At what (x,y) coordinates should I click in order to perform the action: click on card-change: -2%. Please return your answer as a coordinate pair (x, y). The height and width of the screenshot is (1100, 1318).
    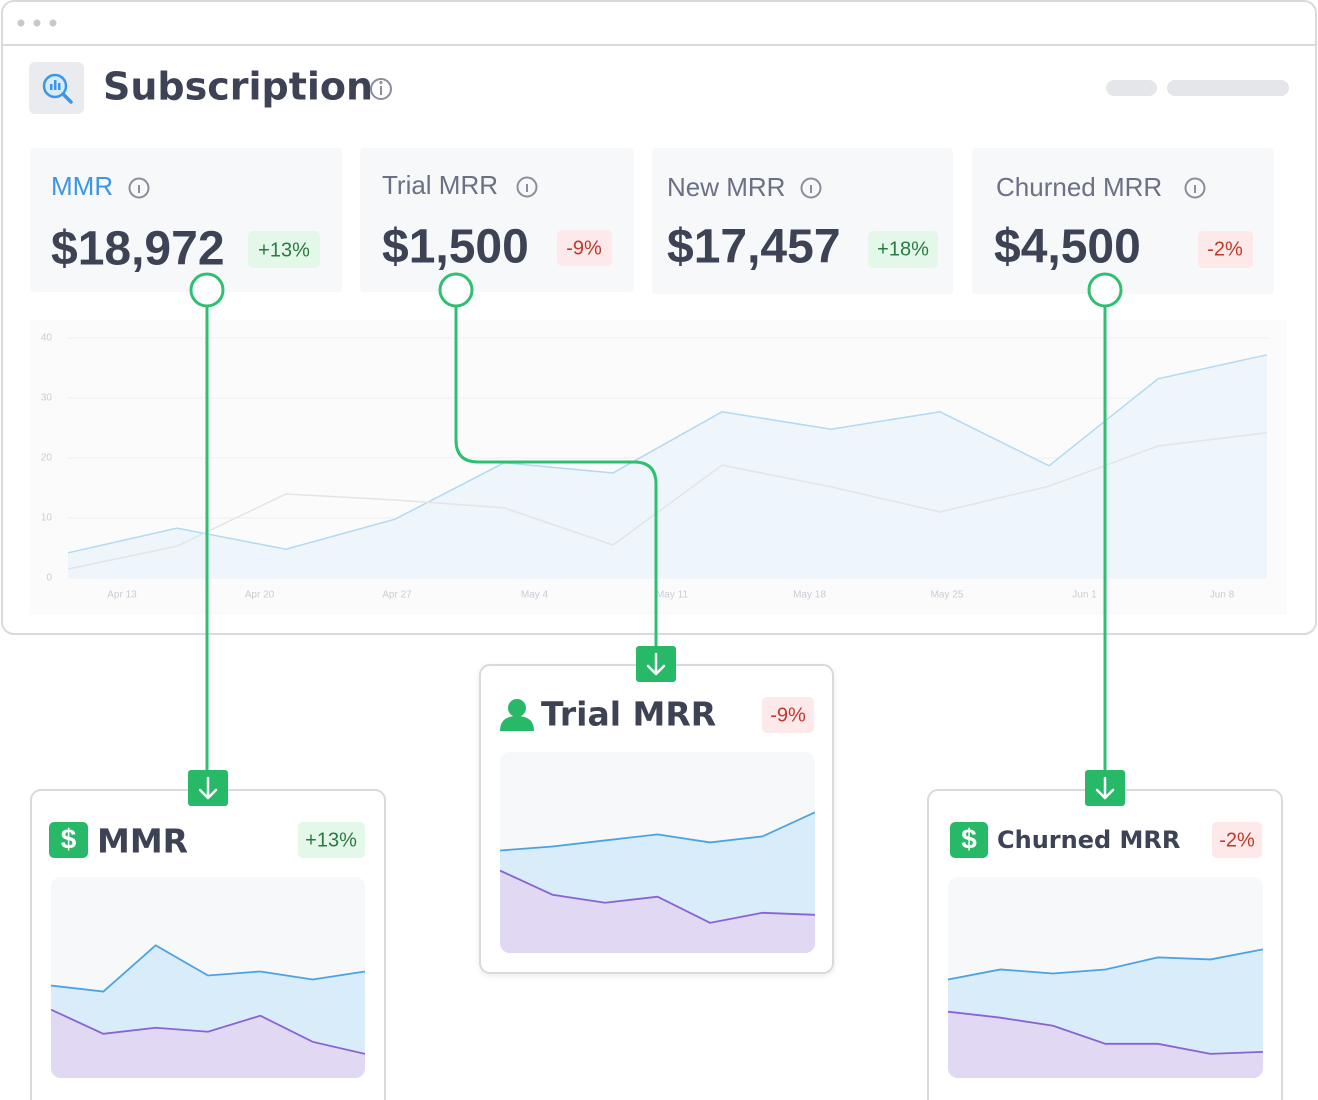
    Looking at the image, I should click on (1237, 840).